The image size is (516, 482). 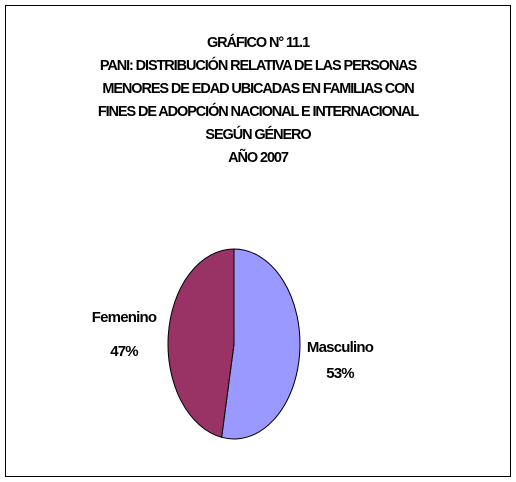 I want to click on pie-labels: Masculino 53% Femenino 47%, so click(x=233, y=345).